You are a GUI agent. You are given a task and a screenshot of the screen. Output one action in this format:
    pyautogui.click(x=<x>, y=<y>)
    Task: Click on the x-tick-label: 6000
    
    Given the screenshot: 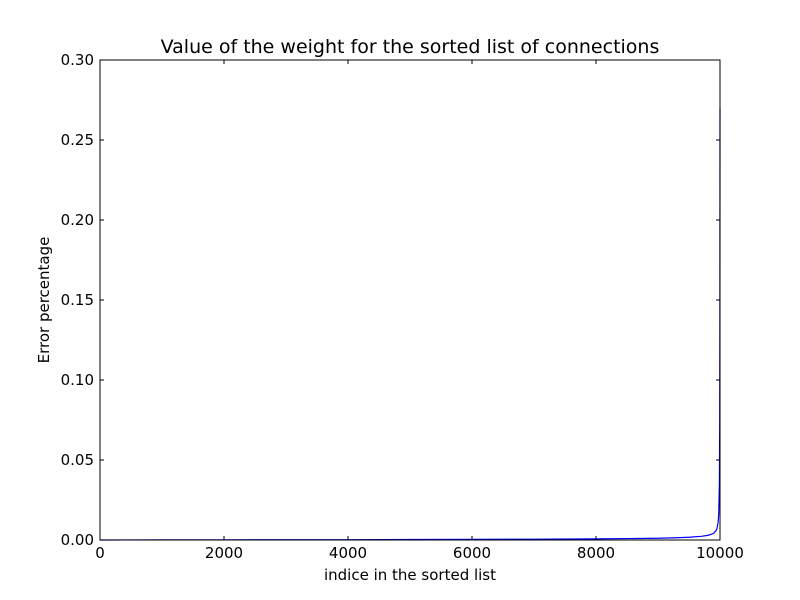 What is the action you would take?
    pyautogui.click(x=472, y=553)
    